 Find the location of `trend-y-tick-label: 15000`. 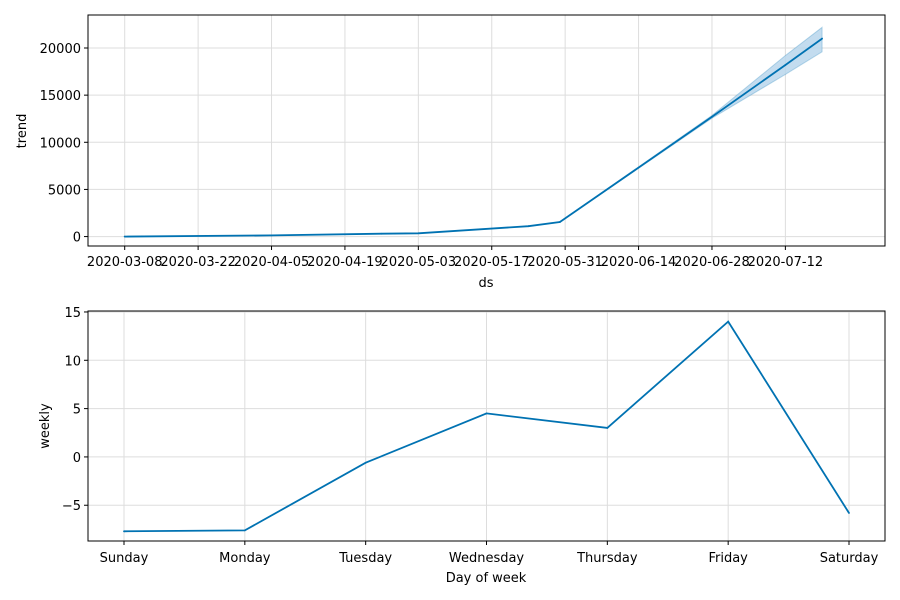

trend-y-tick-label: 15000 is located at coordinates (60, 96).